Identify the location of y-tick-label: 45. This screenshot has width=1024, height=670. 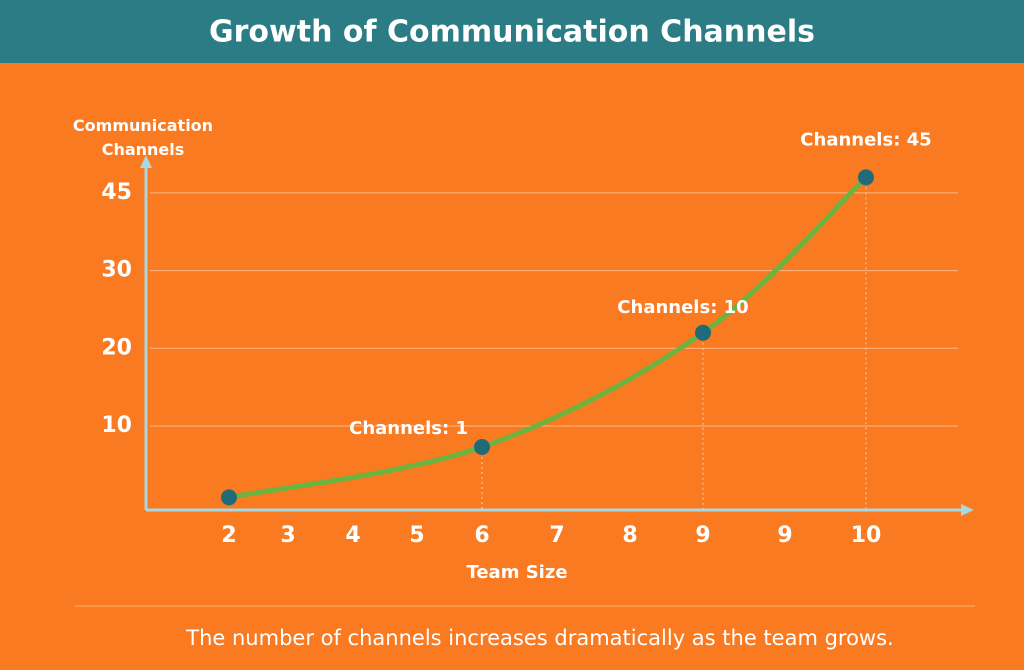
(116, 192).